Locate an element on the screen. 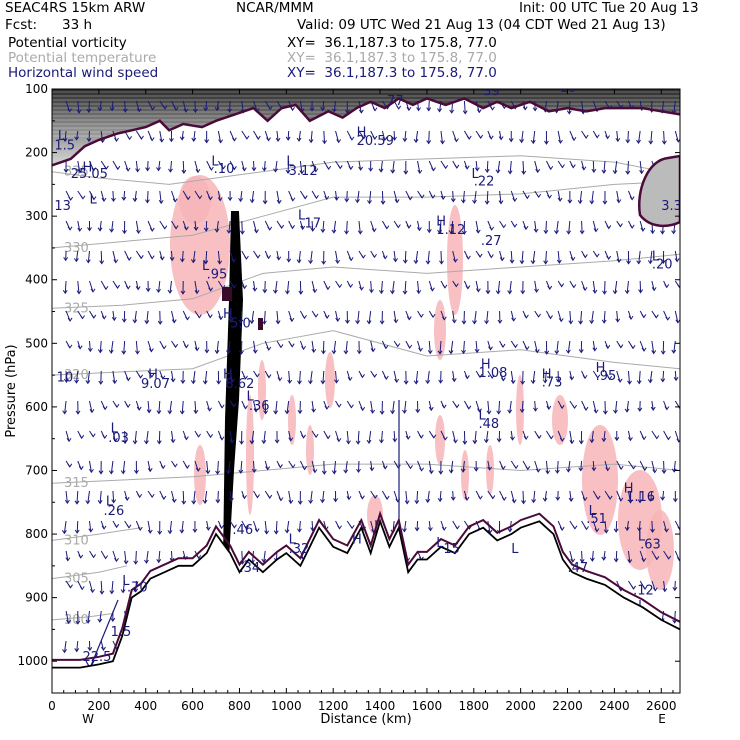 This screenshot has width=740, height=740. wind-extremum-label: .36 is located at coordinates (259, 406).